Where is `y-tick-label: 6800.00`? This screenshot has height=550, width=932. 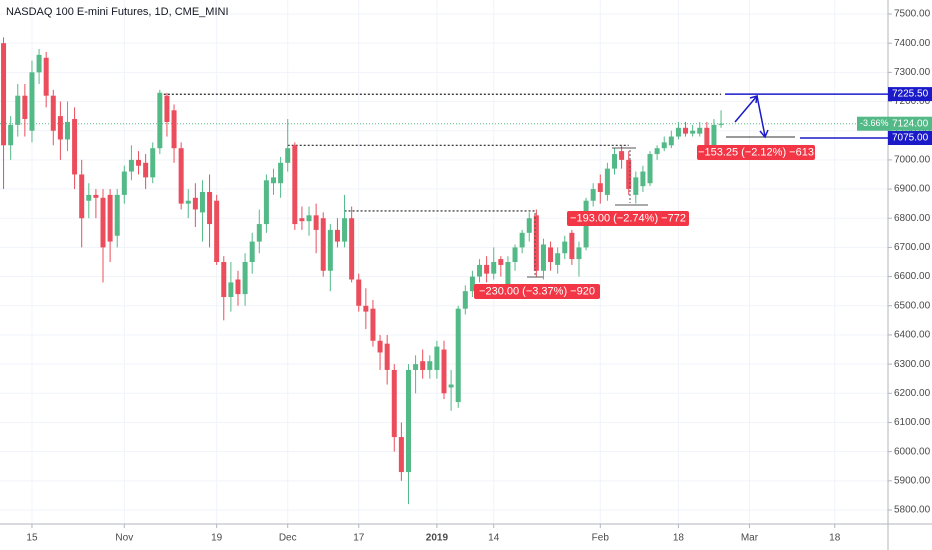
y-tick-label: 6800.00 is located at coordinates (912, 218).